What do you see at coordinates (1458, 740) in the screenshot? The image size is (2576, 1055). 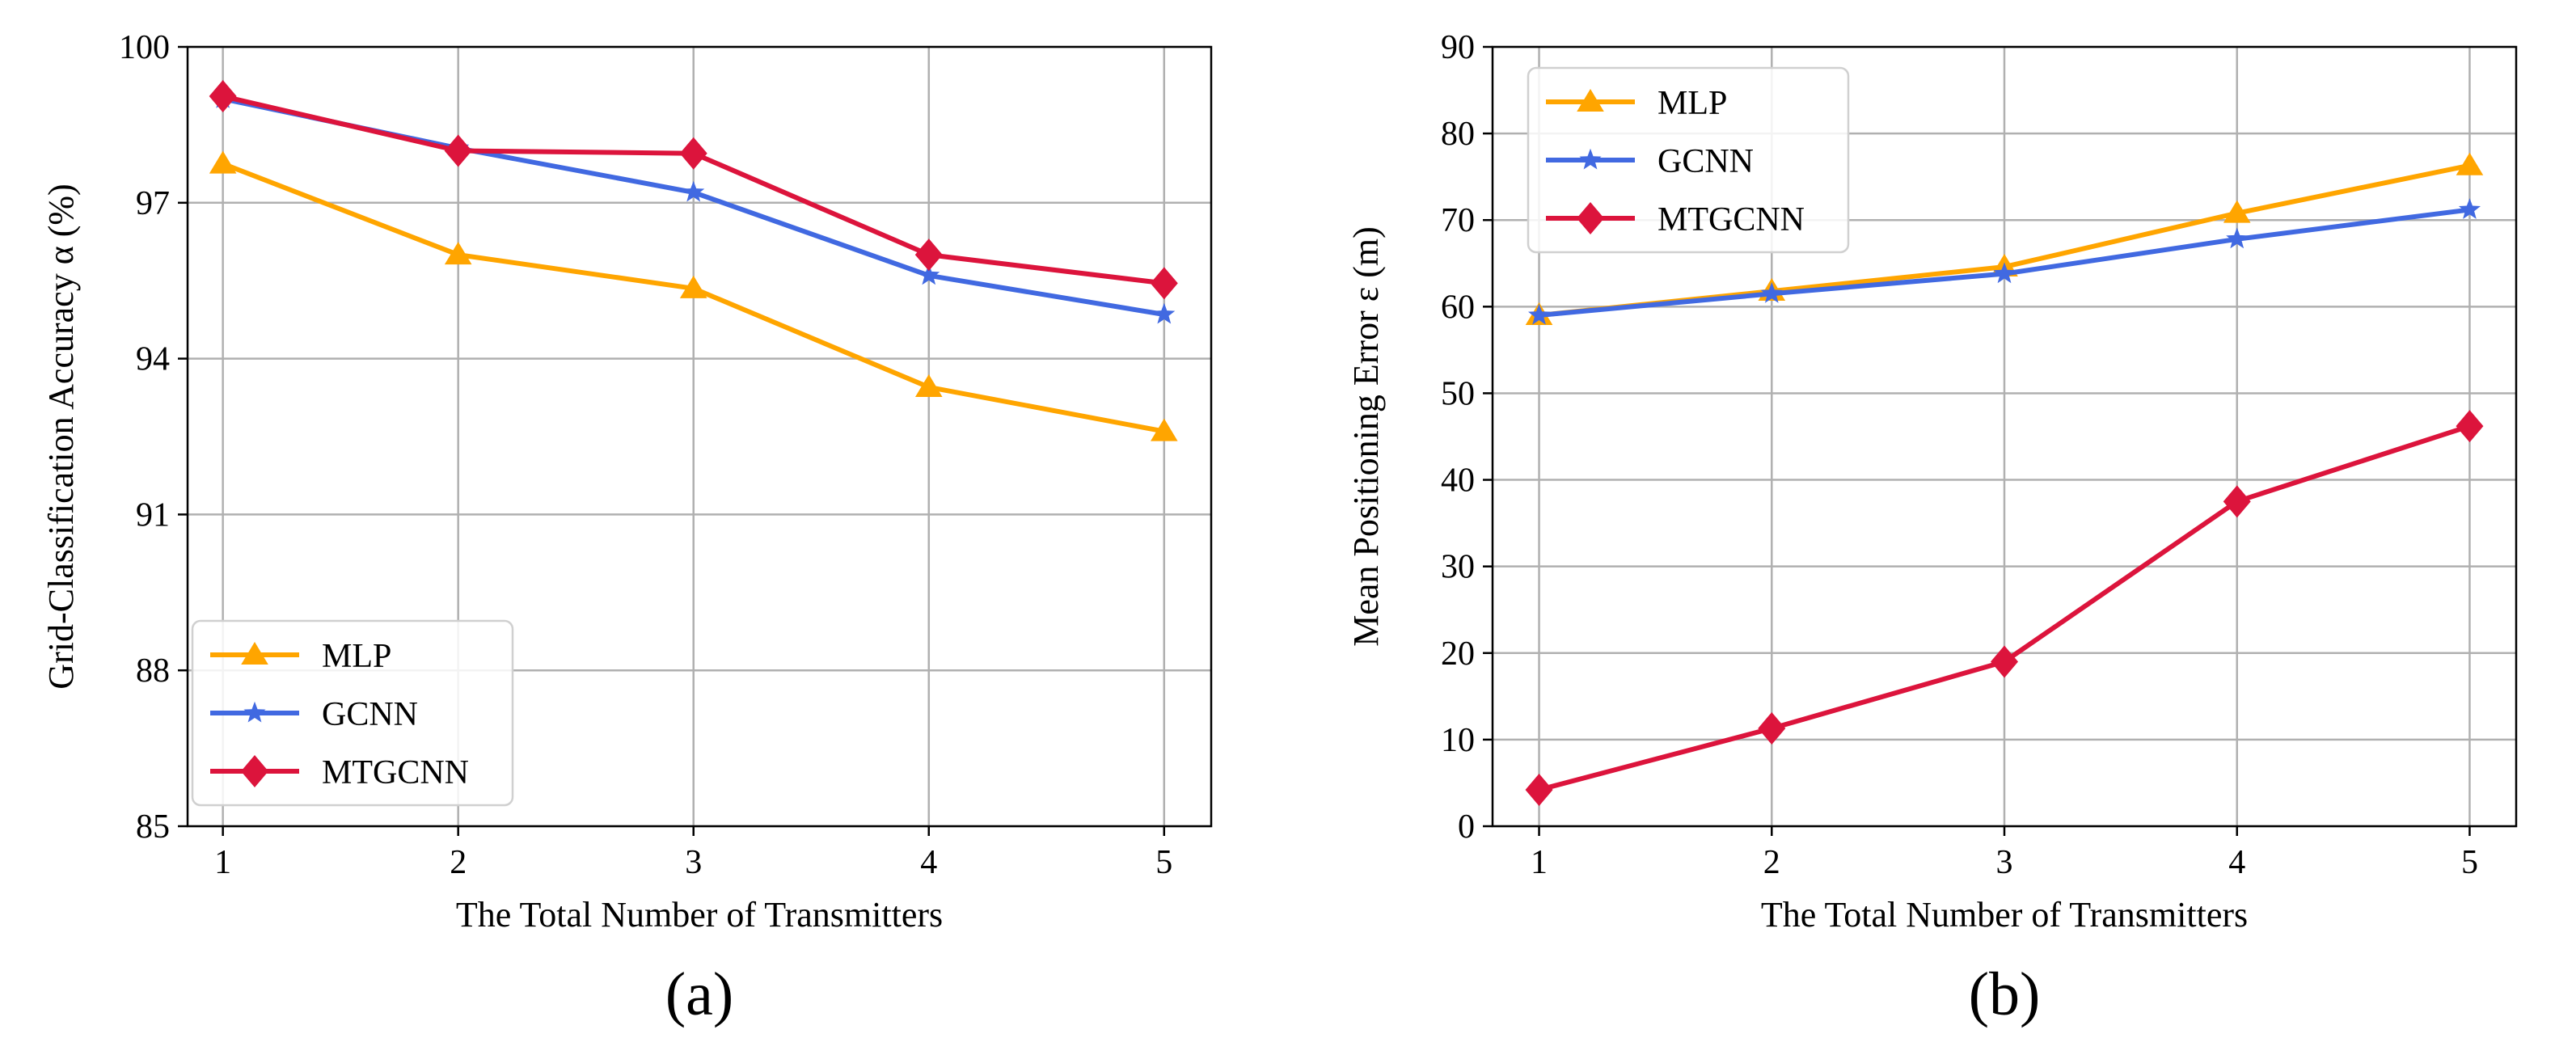 I see `y-tick-label: 10` at bounding box center [1458, 740].